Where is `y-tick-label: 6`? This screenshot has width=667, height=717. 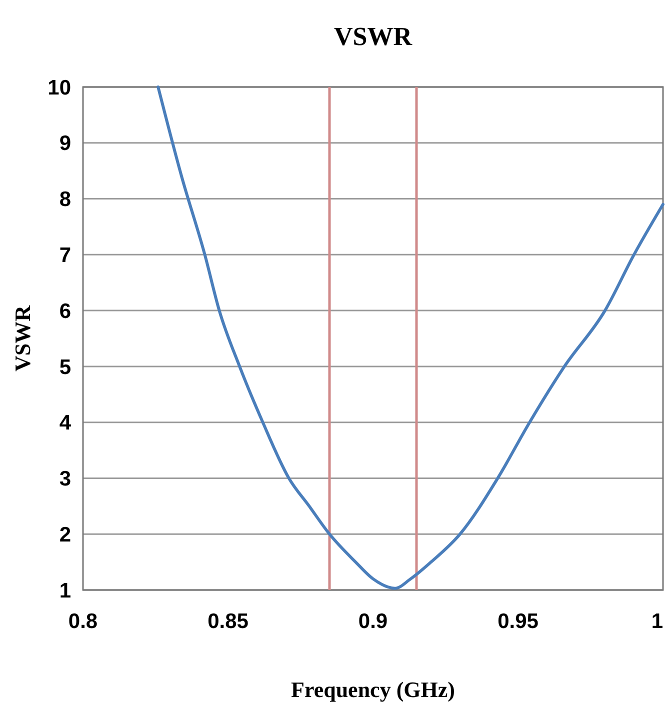
y-tick-label: 6 is located at coordinates (65, 311).